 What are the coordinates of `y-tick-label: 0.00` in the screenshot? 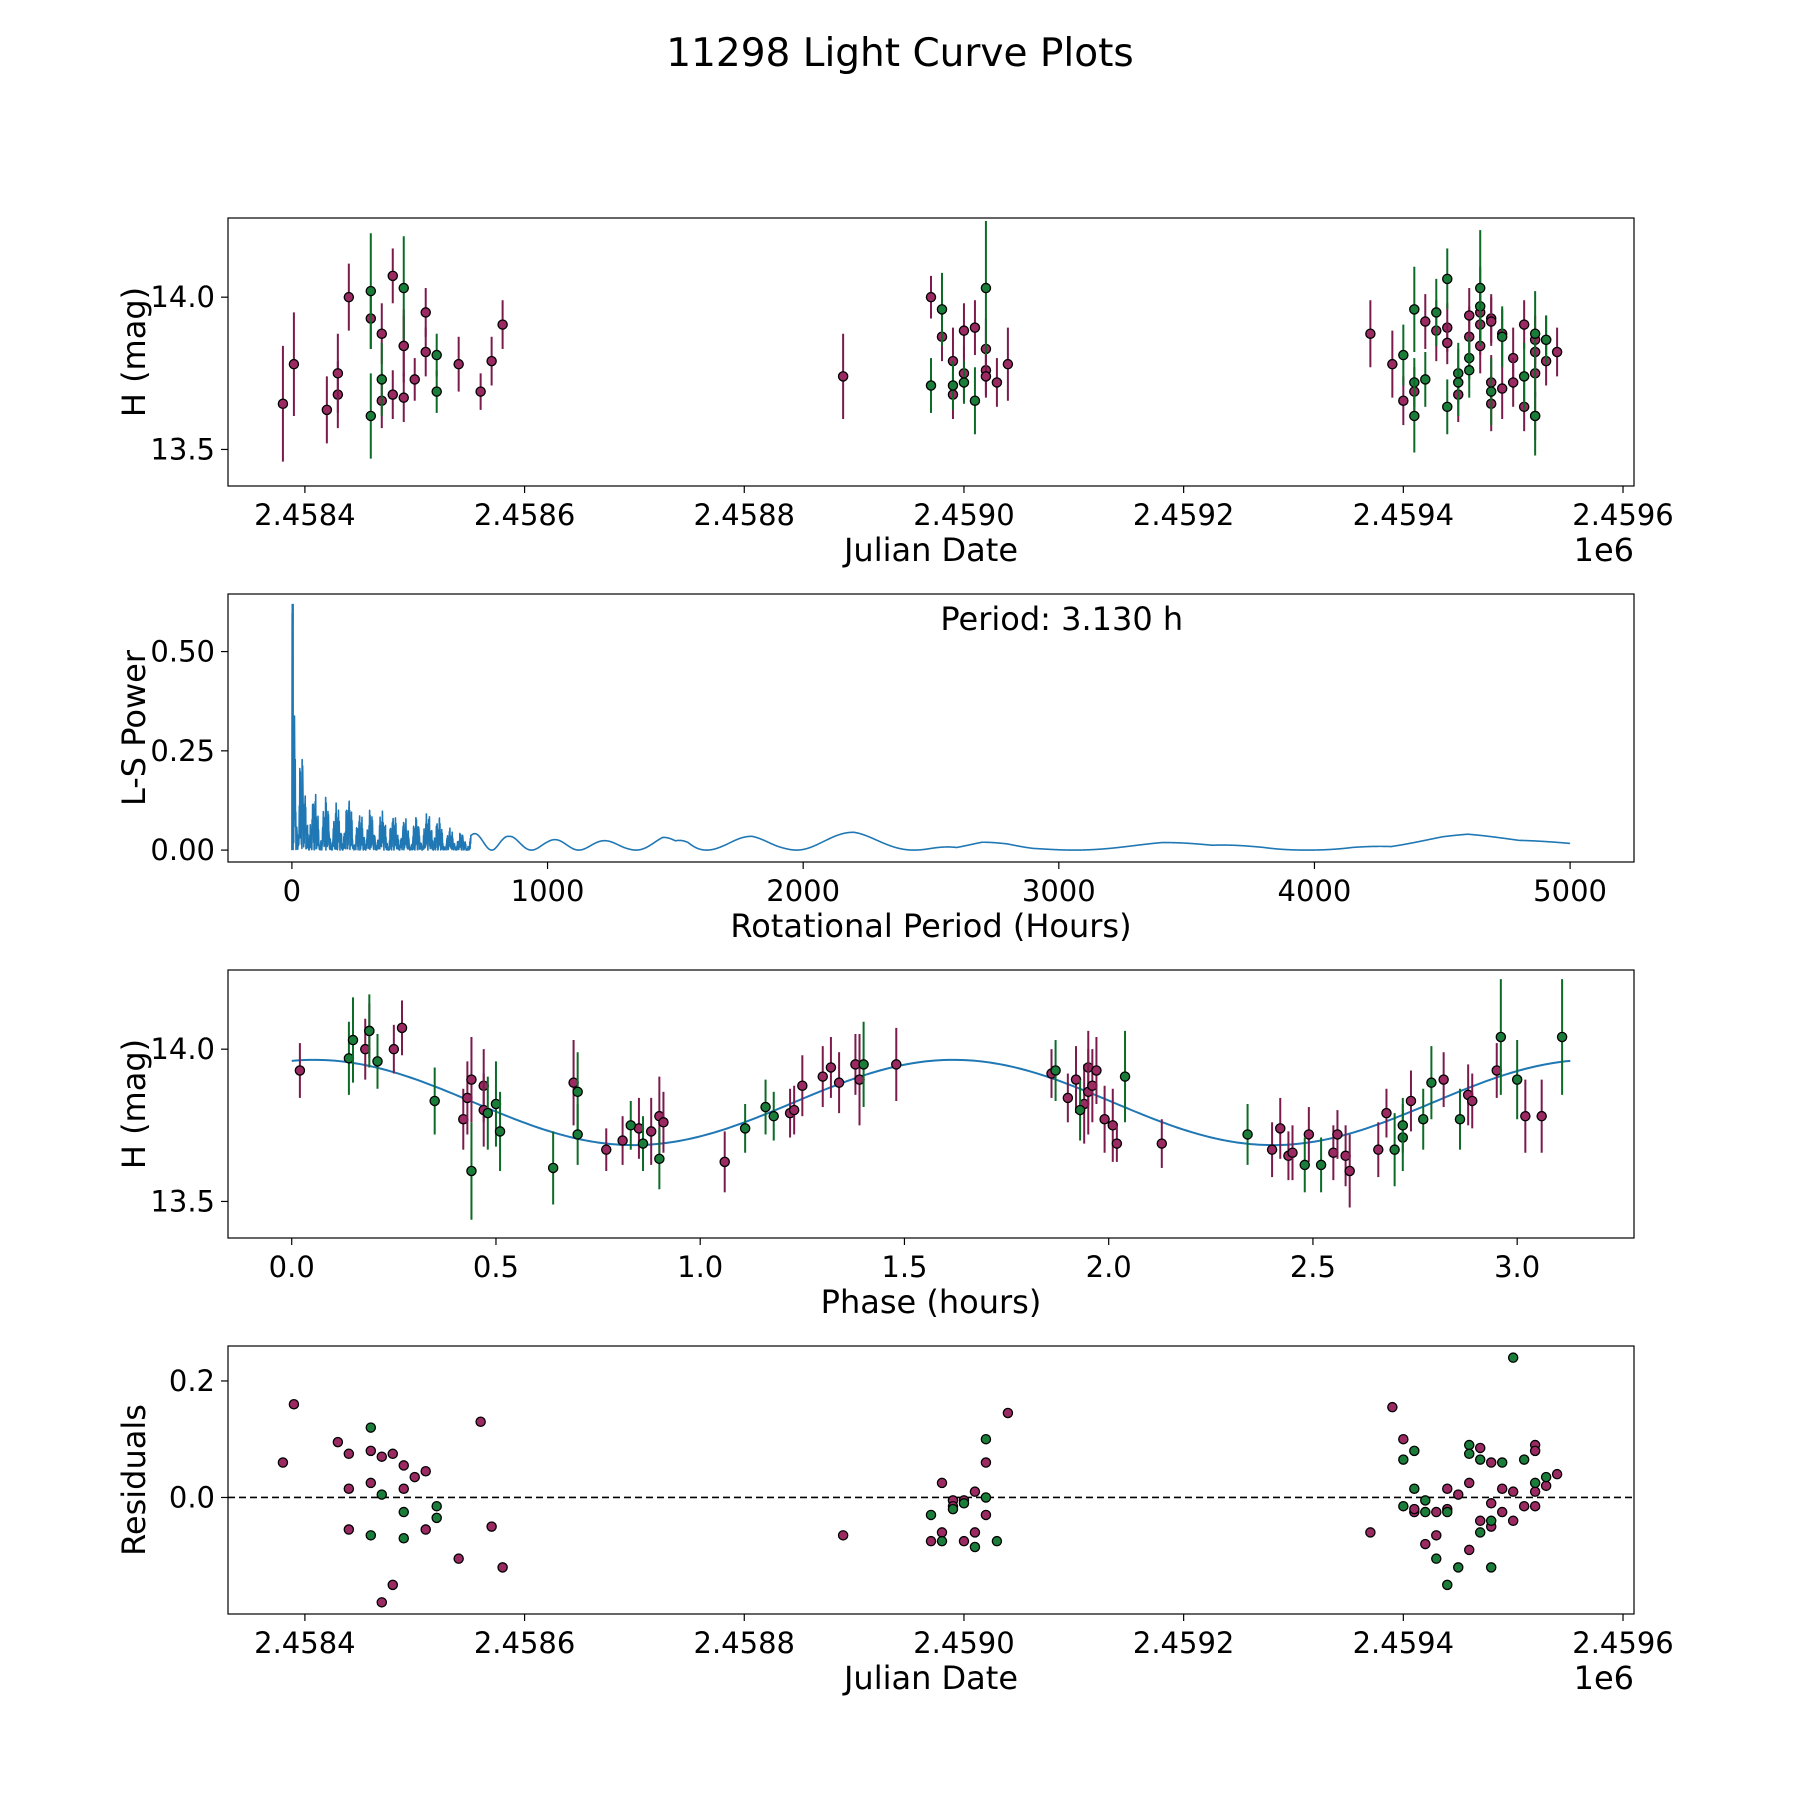 It's located at (182, 850).